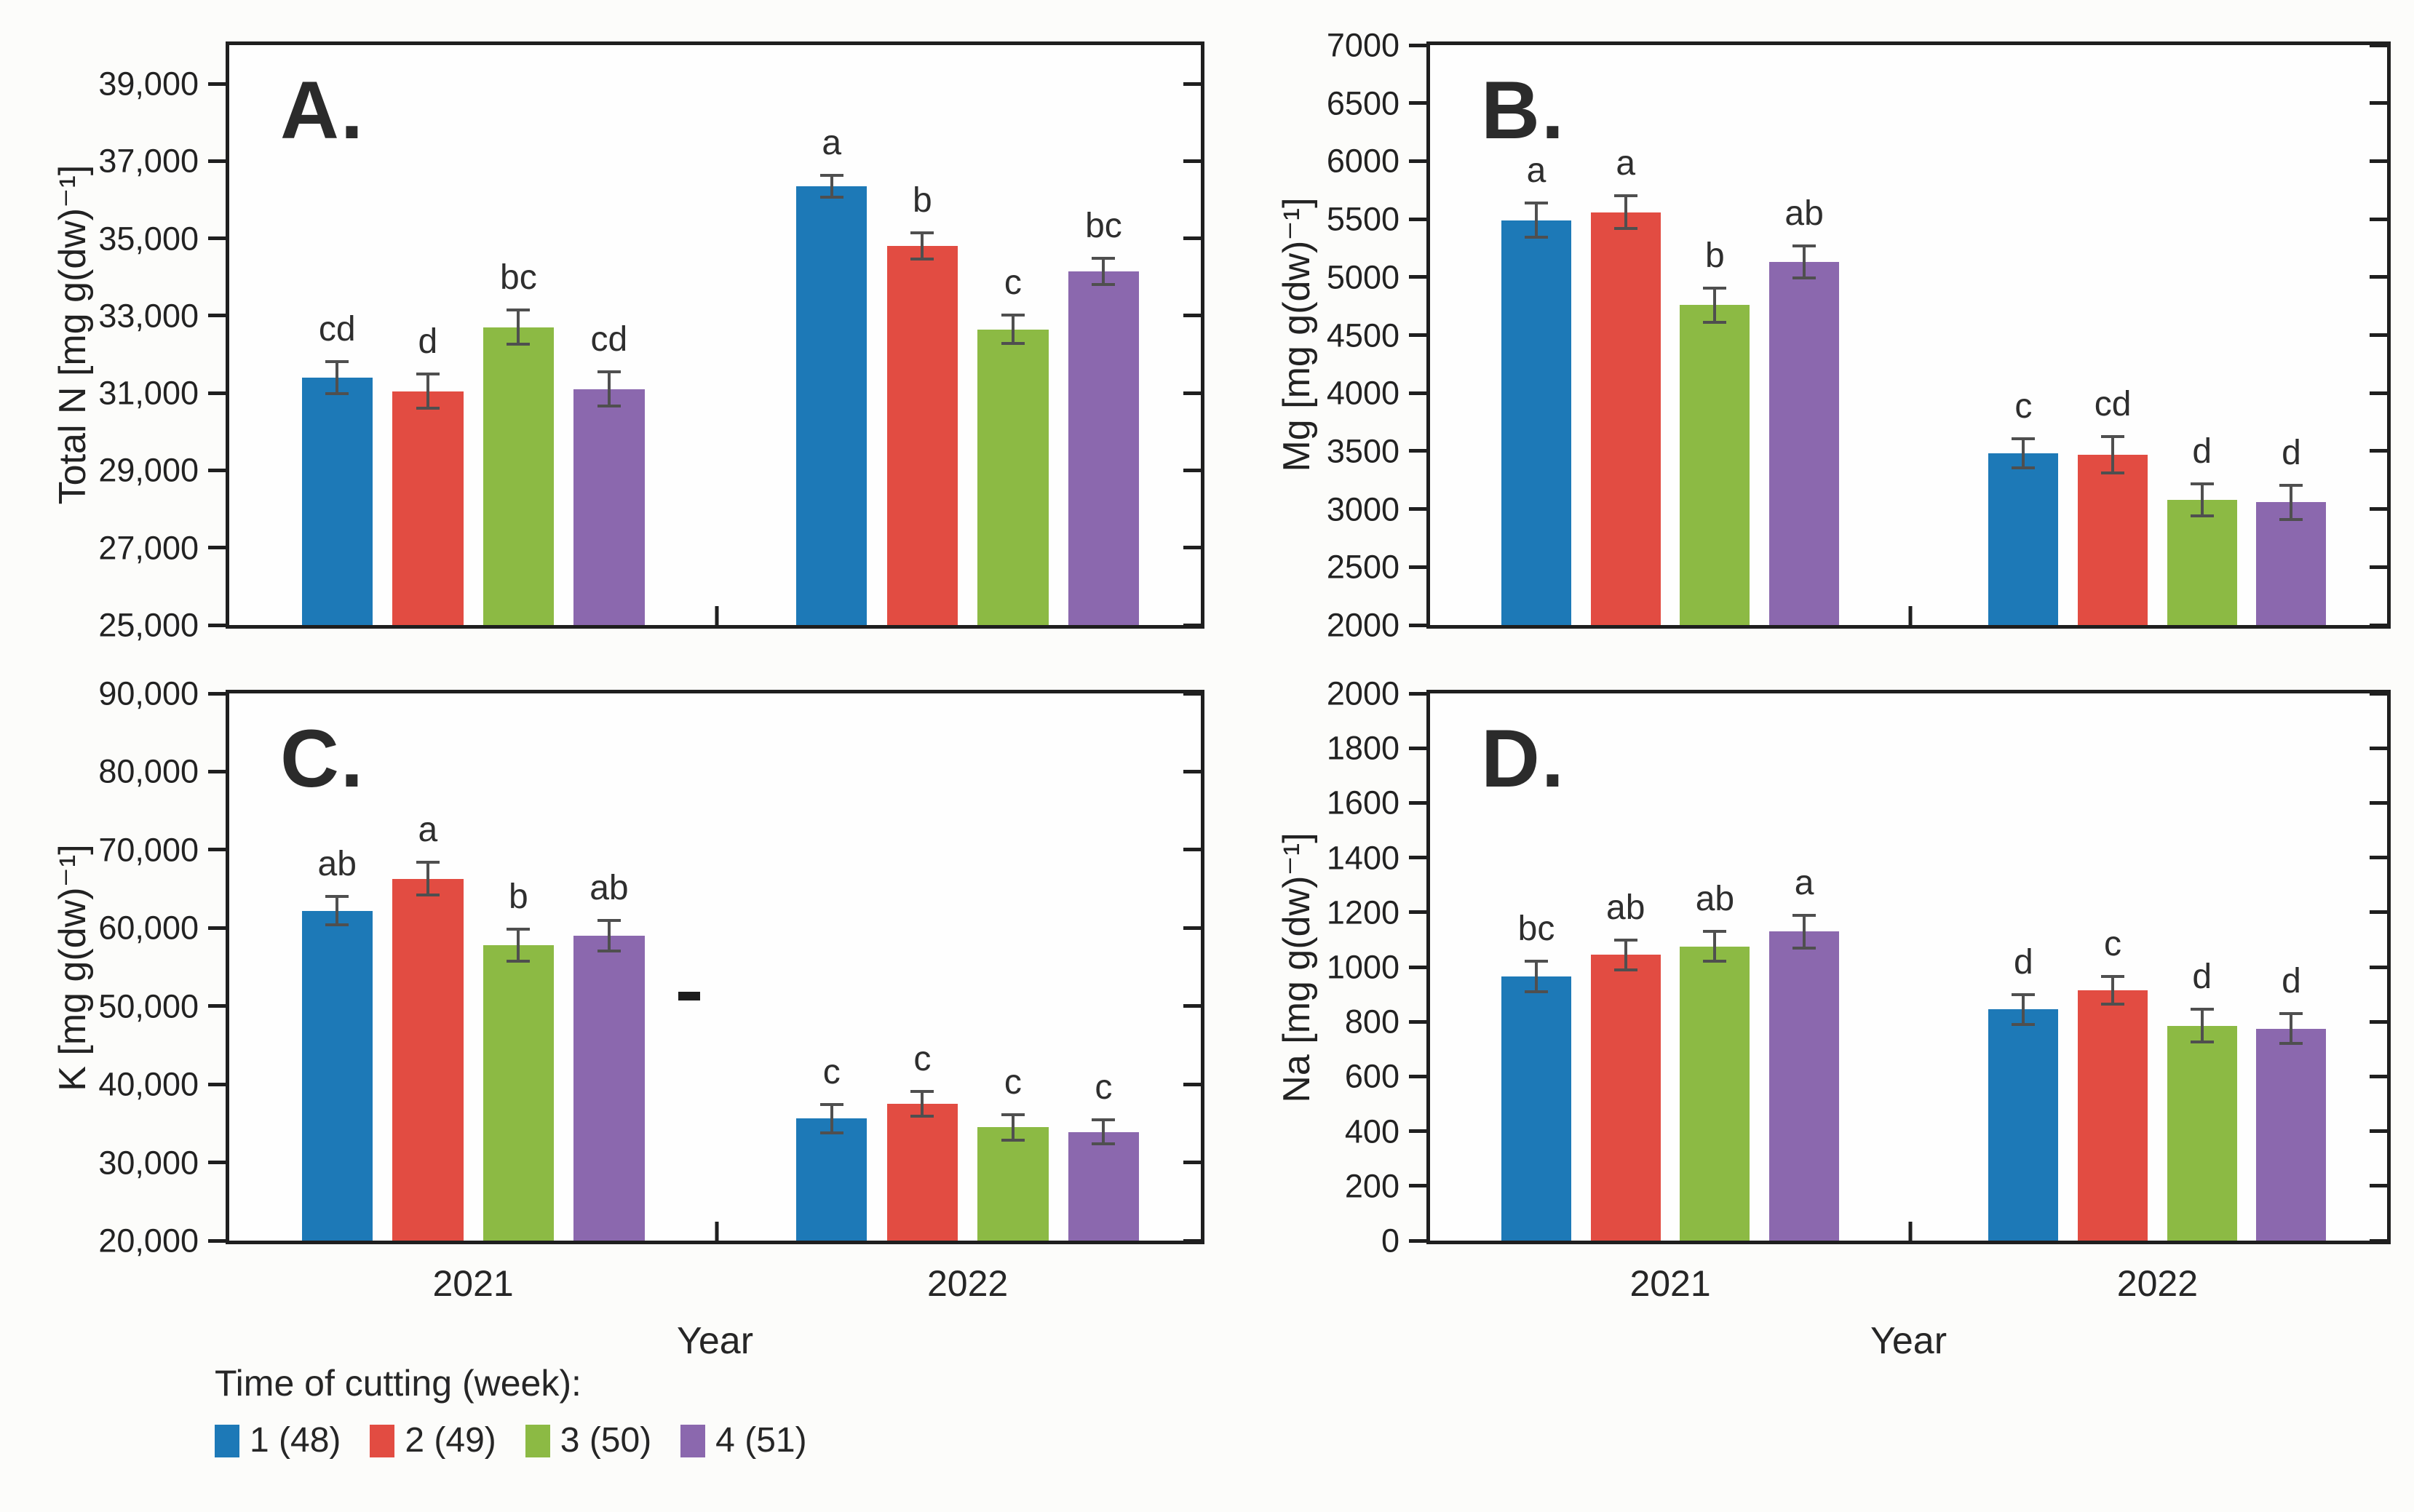 Image resolution: width=2414 pixels, height=1512 pixels. What do you see at coordinates (1715, 899) in the screenshot?
I see `significance-letter-2021-cutting-3: ab` at bounding box center [1715, 899].